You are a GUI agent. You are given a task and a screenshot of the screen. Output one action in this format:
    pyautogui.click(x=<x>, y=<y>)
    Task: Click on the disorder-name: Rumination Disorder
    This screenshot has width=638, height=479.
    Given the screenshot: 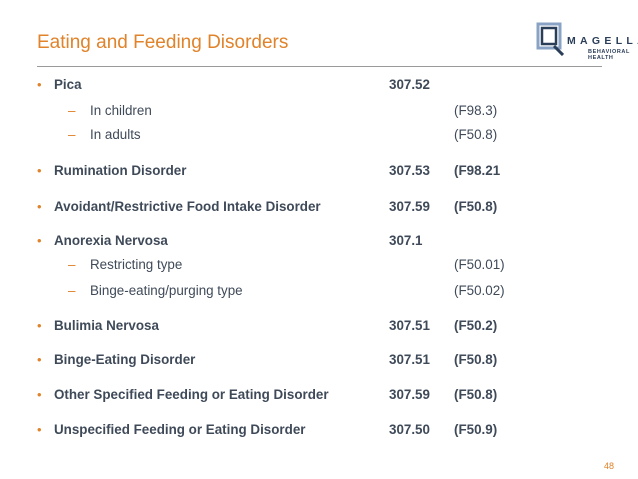 What is the action you would take?
    pyautogui.click(x=120, y=170)
    